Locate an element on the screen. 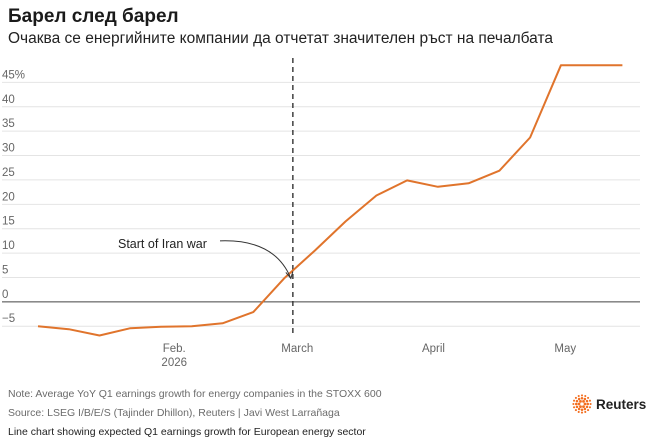  y-tick-label: 0 is located at coordinates (5, 295).